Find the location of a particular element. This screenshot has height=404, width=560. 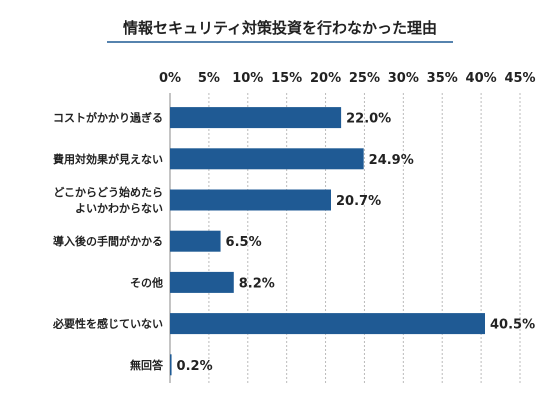

category-label: 必要性を感じていない is located at coordinates (107, 324).